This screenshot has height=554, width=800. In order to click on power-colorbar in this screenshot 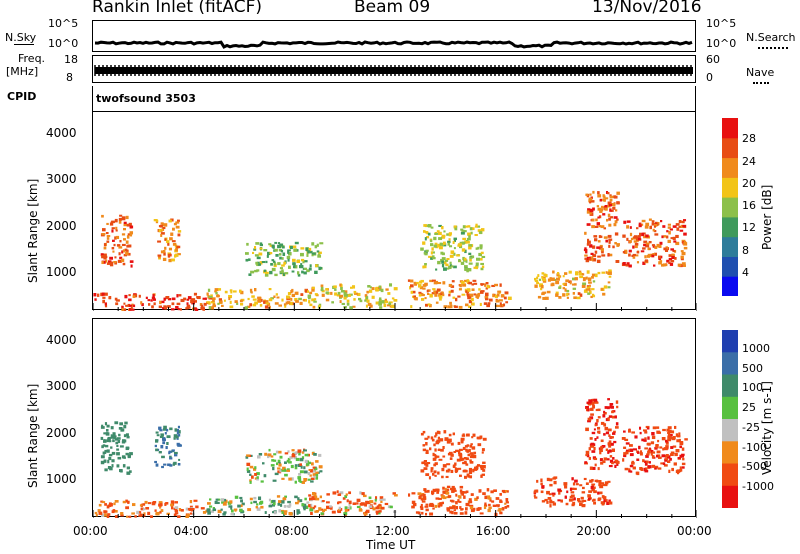, I will do `click(730, 207)`.